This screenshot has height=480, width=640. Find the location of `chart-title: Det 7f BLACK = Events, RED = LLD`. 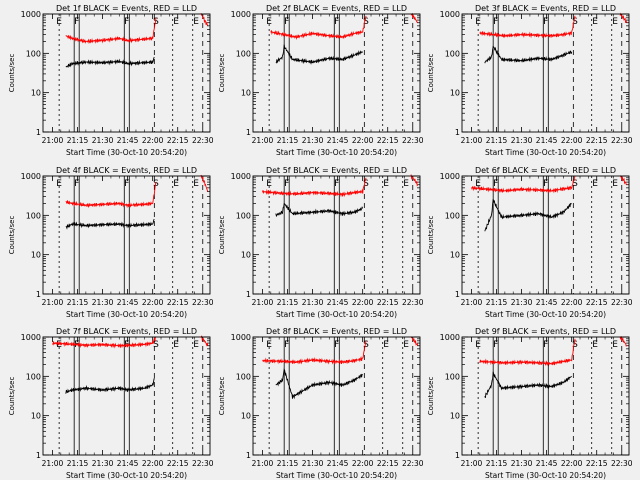

chart-title: Det 7f BLACK = Events, RED = LLD is located at coordinates (126, 331).